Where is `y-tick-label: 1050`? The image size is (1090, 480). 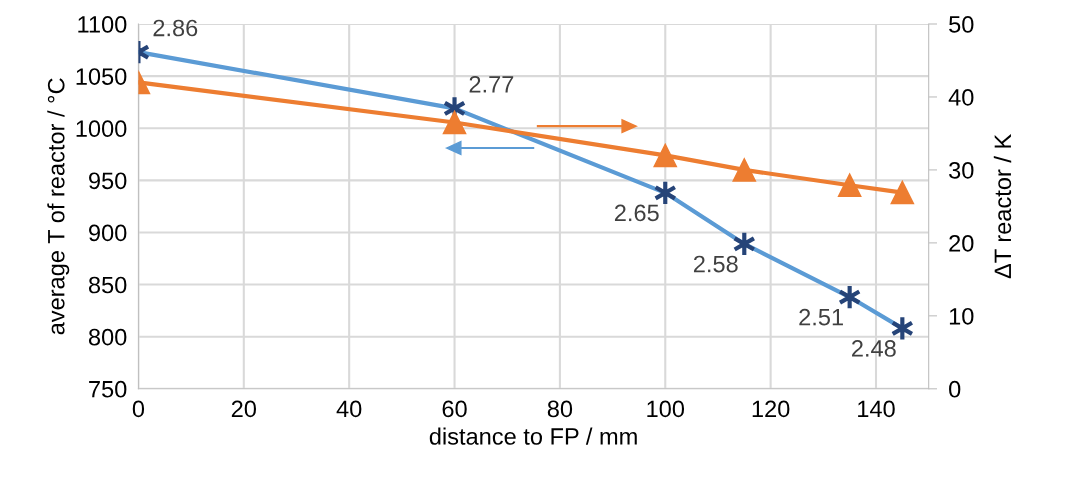
y-tick-label: 1050 is located at coordinates (101, 76).